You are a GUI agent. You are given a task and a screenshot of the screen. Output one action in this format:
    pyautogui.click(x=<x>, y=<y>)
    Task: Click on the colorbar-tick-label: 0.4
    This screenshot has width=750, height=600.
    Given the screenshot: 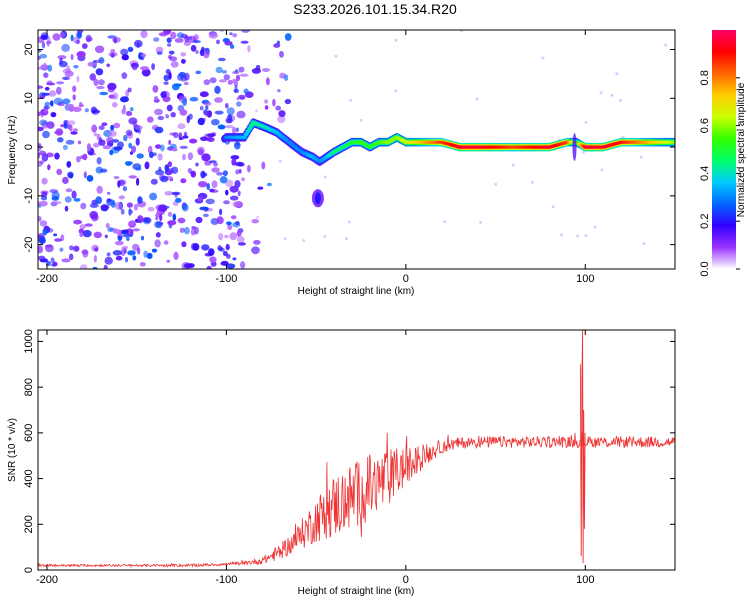 What is the action you would take?
    pyautogui.click(x=705, y=173)
    